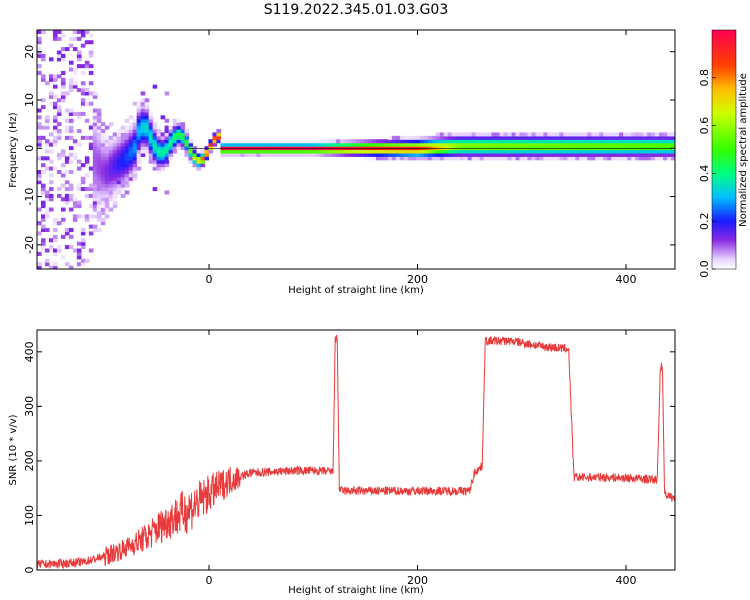 Image resolution: width=750 pixels, height=600 pixels. Describe the element at coordinates (704, 126) in the screenshot. I see `colorbar-tick-label: 0.6` at that location.